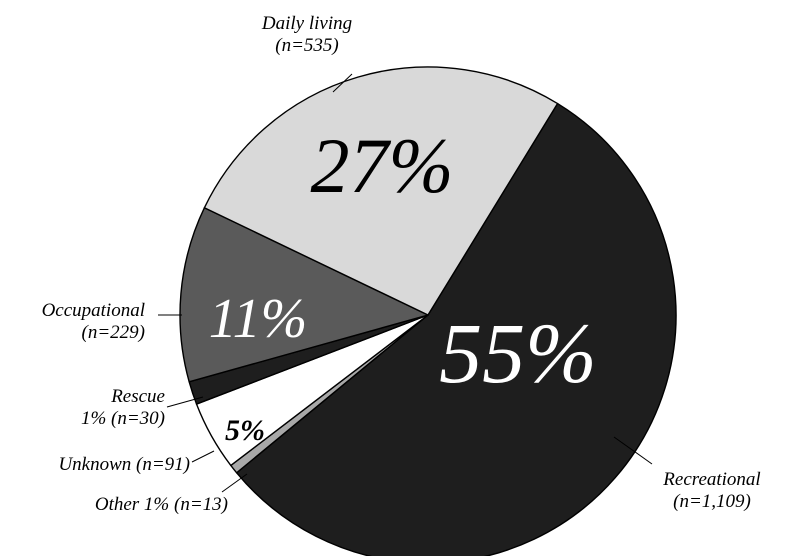 Image resolution: width=785 pixels, height=556 pixels. Describe the element at coordinates (234, 483) in the screenshot. I see `leader-line-other` at that location.